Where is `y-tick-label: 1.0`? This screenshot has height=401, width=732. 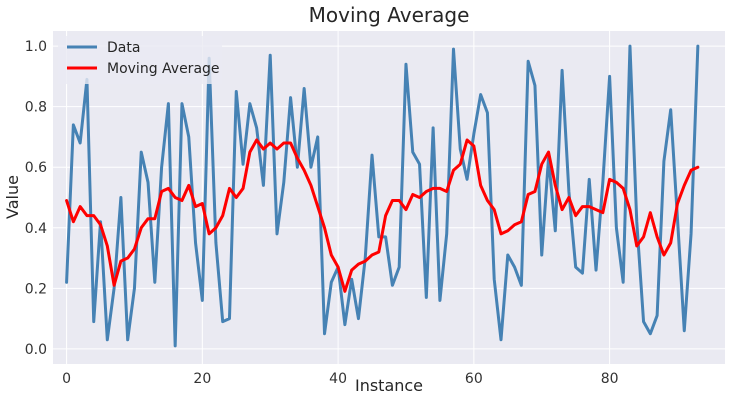 y-tick-label: 1.0 is located at coordinates (36, 47).